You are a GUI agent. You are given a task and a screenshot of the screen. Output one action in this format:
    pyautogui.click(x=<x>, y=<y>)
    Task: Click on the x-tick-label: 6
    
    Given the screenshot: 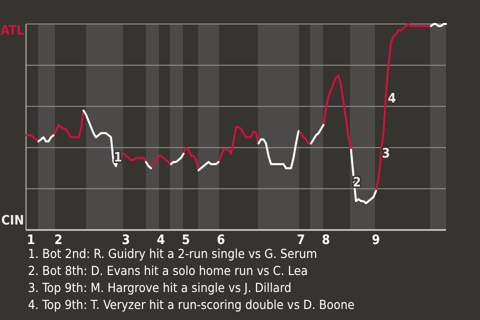 What is the action you would take?
    pyautogui.click(x=221, y=240)
    